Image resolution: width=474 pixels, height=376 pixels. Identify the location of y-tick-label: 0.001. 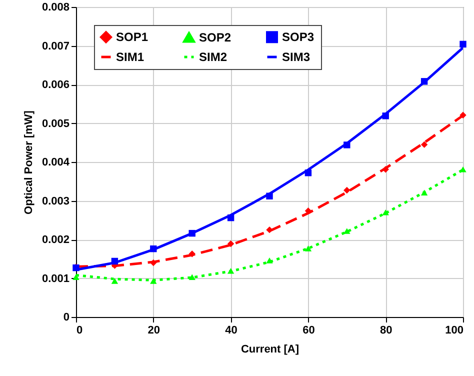
(56, 278).